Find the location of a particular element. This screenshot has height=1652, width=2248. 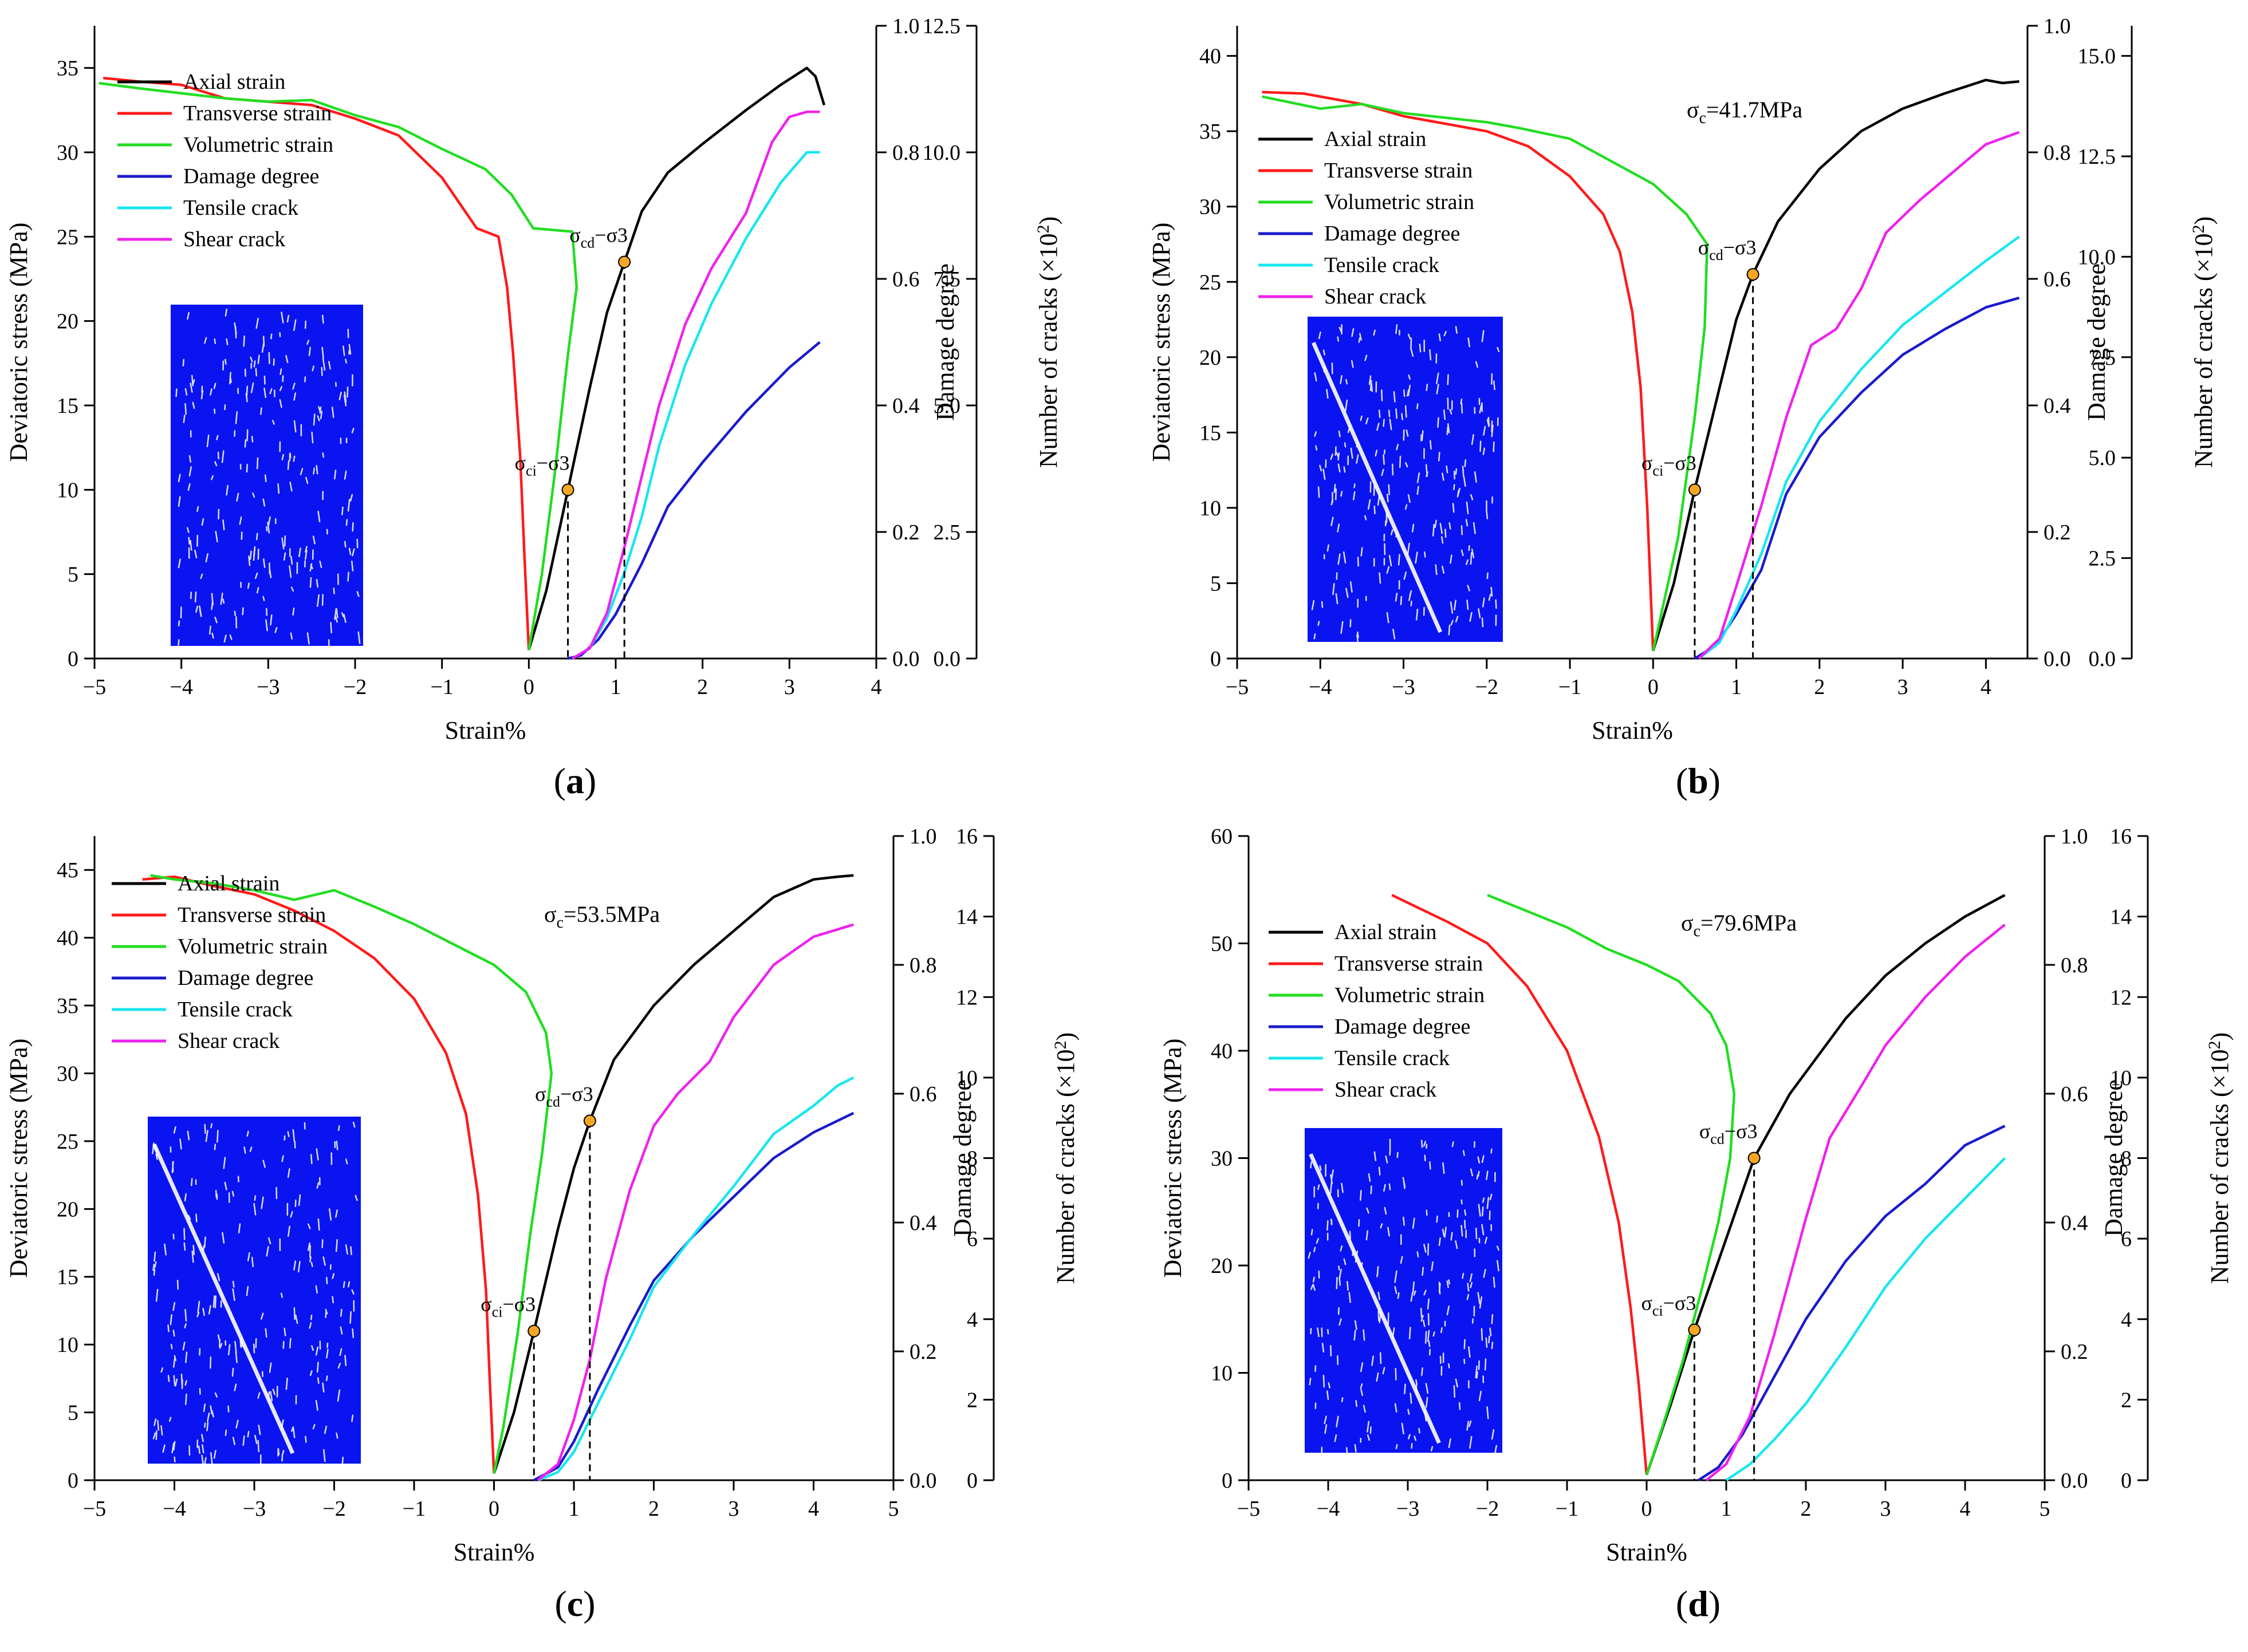

cracks-tick-label: 7.5 is located at coordinates (948, 279).